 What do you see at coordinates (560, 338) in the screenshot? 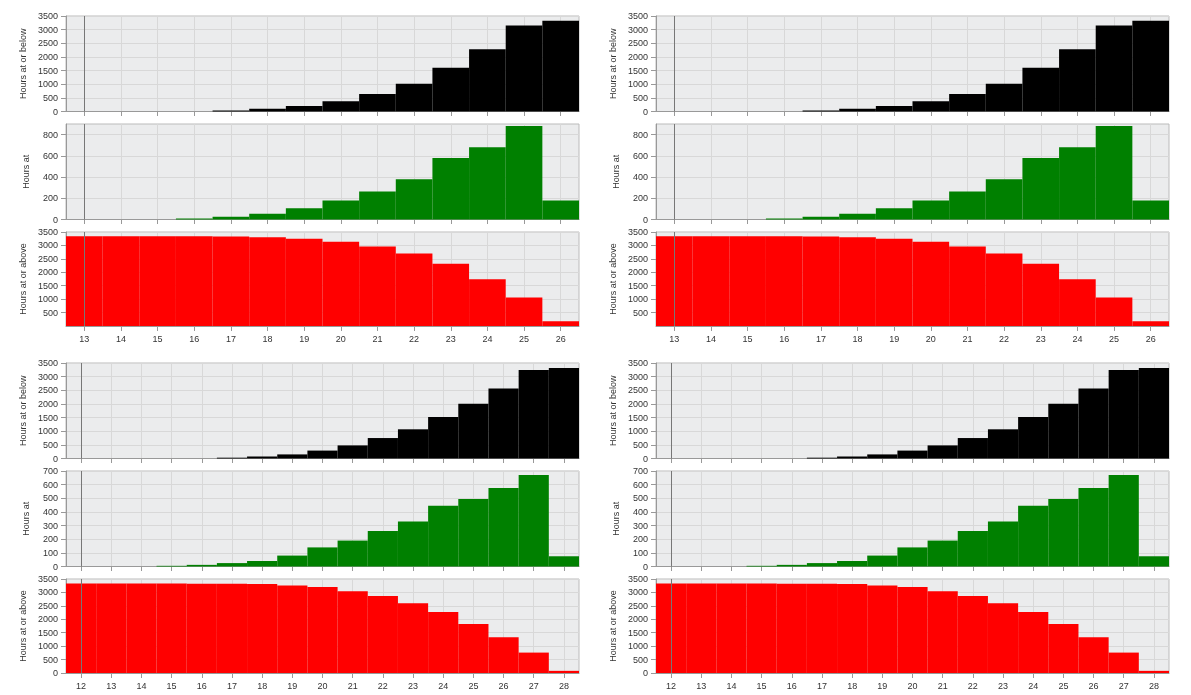
I see `x-tick-label: 26` at bounding box center [560, 338].